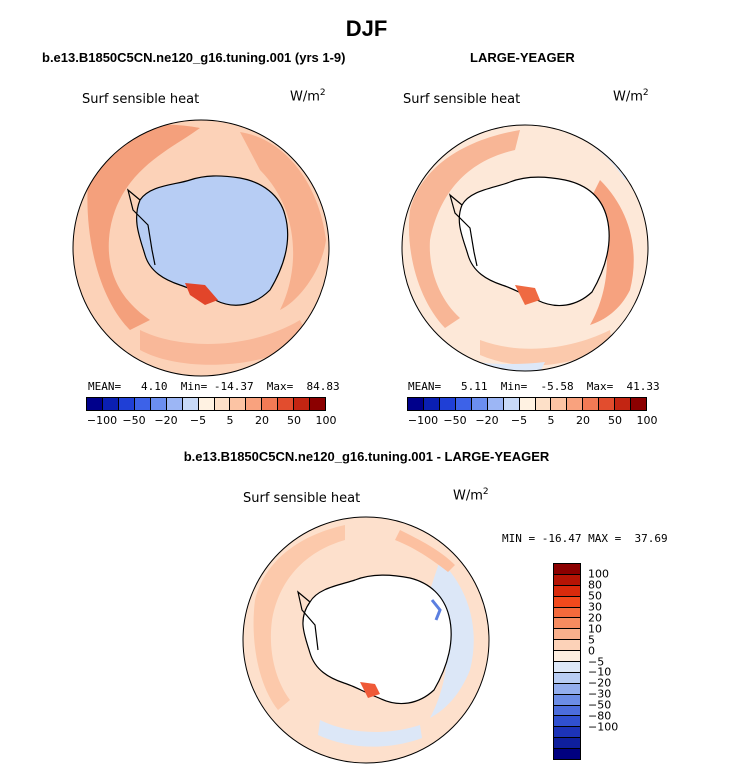  I want to click on panel-3-stats: MIN = -16.47 MAX = 37.69, so click(585, 538).